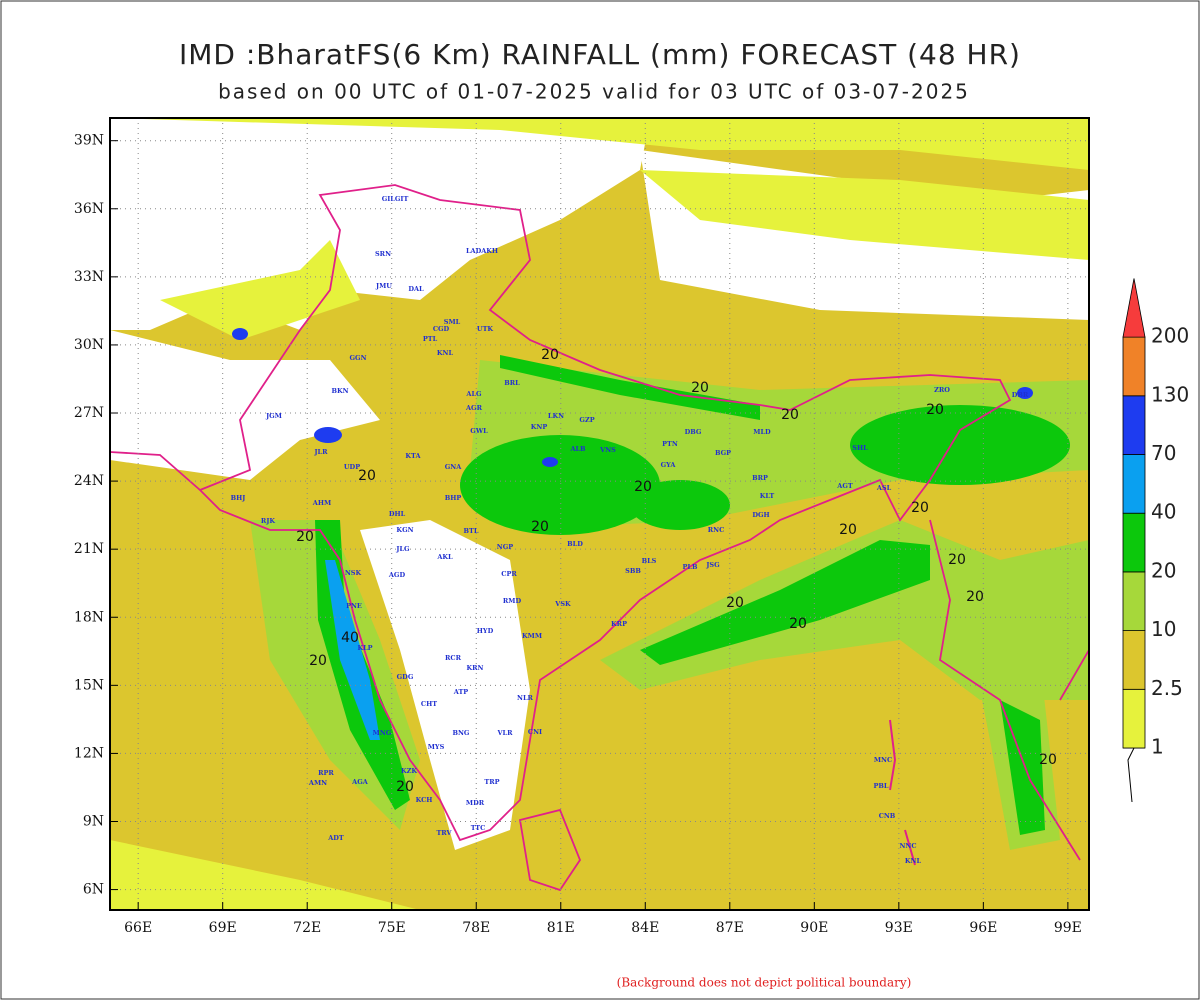 The width and height of the screenshot is (1200, 1000). What do you see at coordinates (354, 606) in the screenshot?
I see `station-label: PNE` at bounding box center [354, 606].